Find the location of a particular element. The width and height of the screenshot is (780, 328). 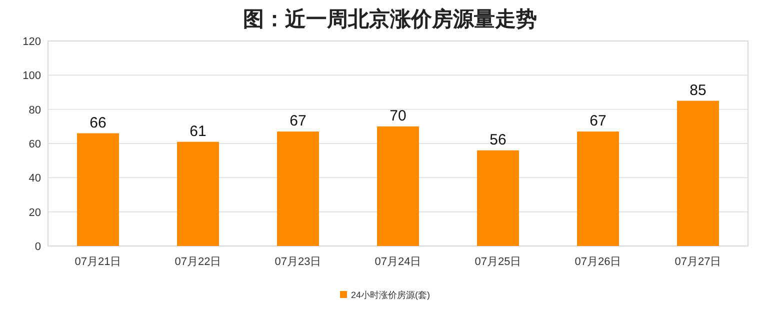

y-tick-label: 100 is located at coordinates (31, 76).